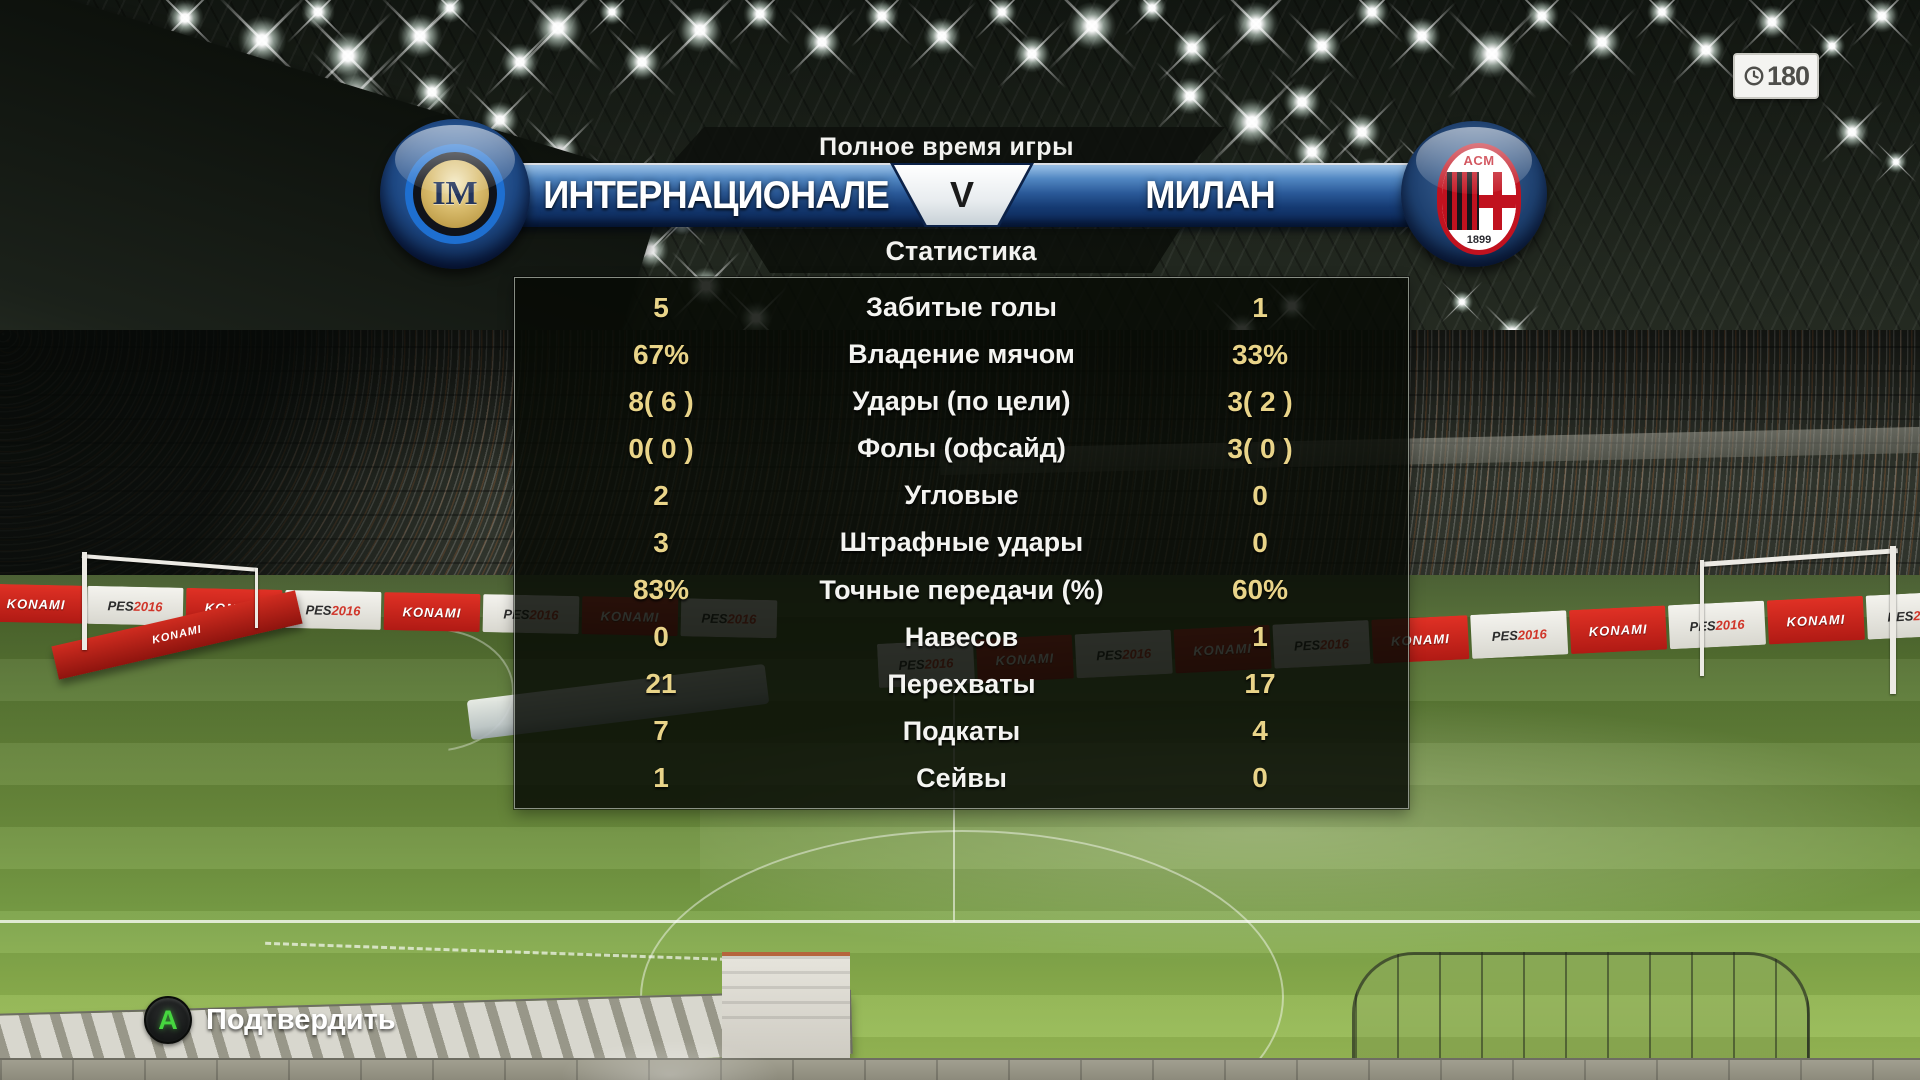 This screenshot has height=1080, width=1920. I want to click on stat-row: 7 Подкаты 4, so click(961, 731).